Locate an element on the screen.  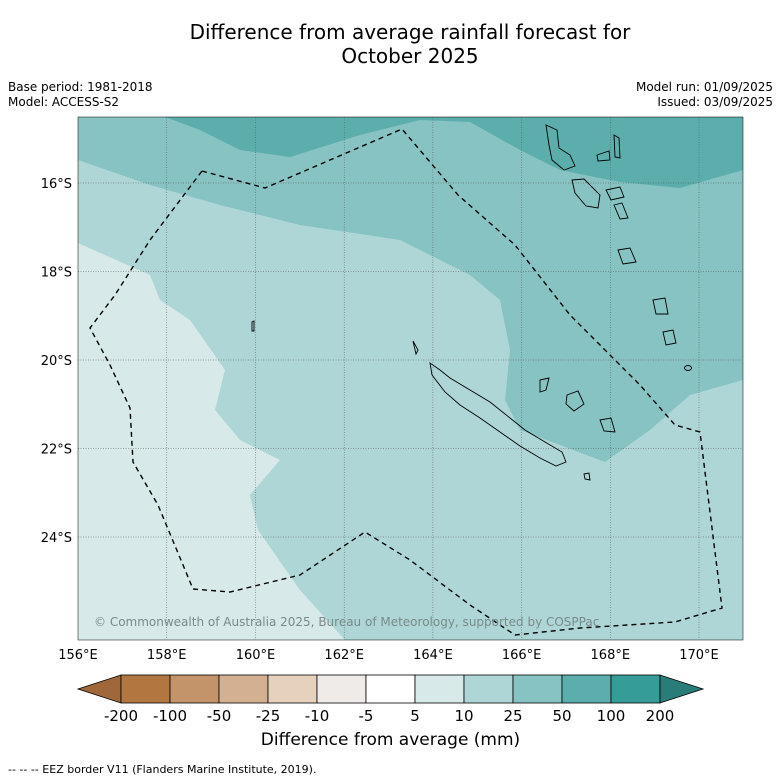
lon-label: 170°E is located at coordinates (699, 655).